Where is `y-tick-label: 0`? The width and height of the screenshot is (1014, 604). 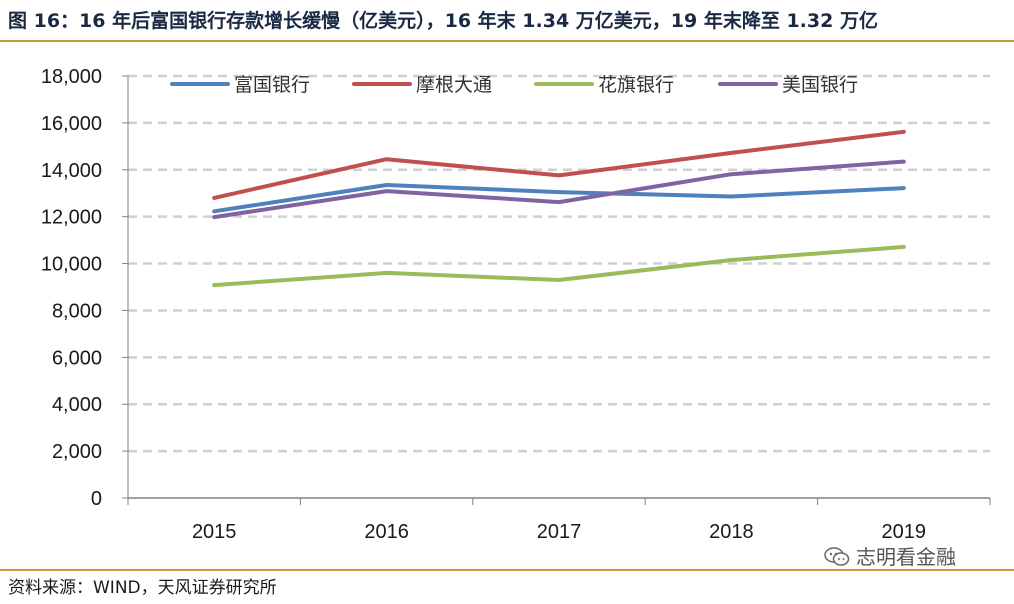
y-tick-label: 0 is located at coordinates (96, 499).